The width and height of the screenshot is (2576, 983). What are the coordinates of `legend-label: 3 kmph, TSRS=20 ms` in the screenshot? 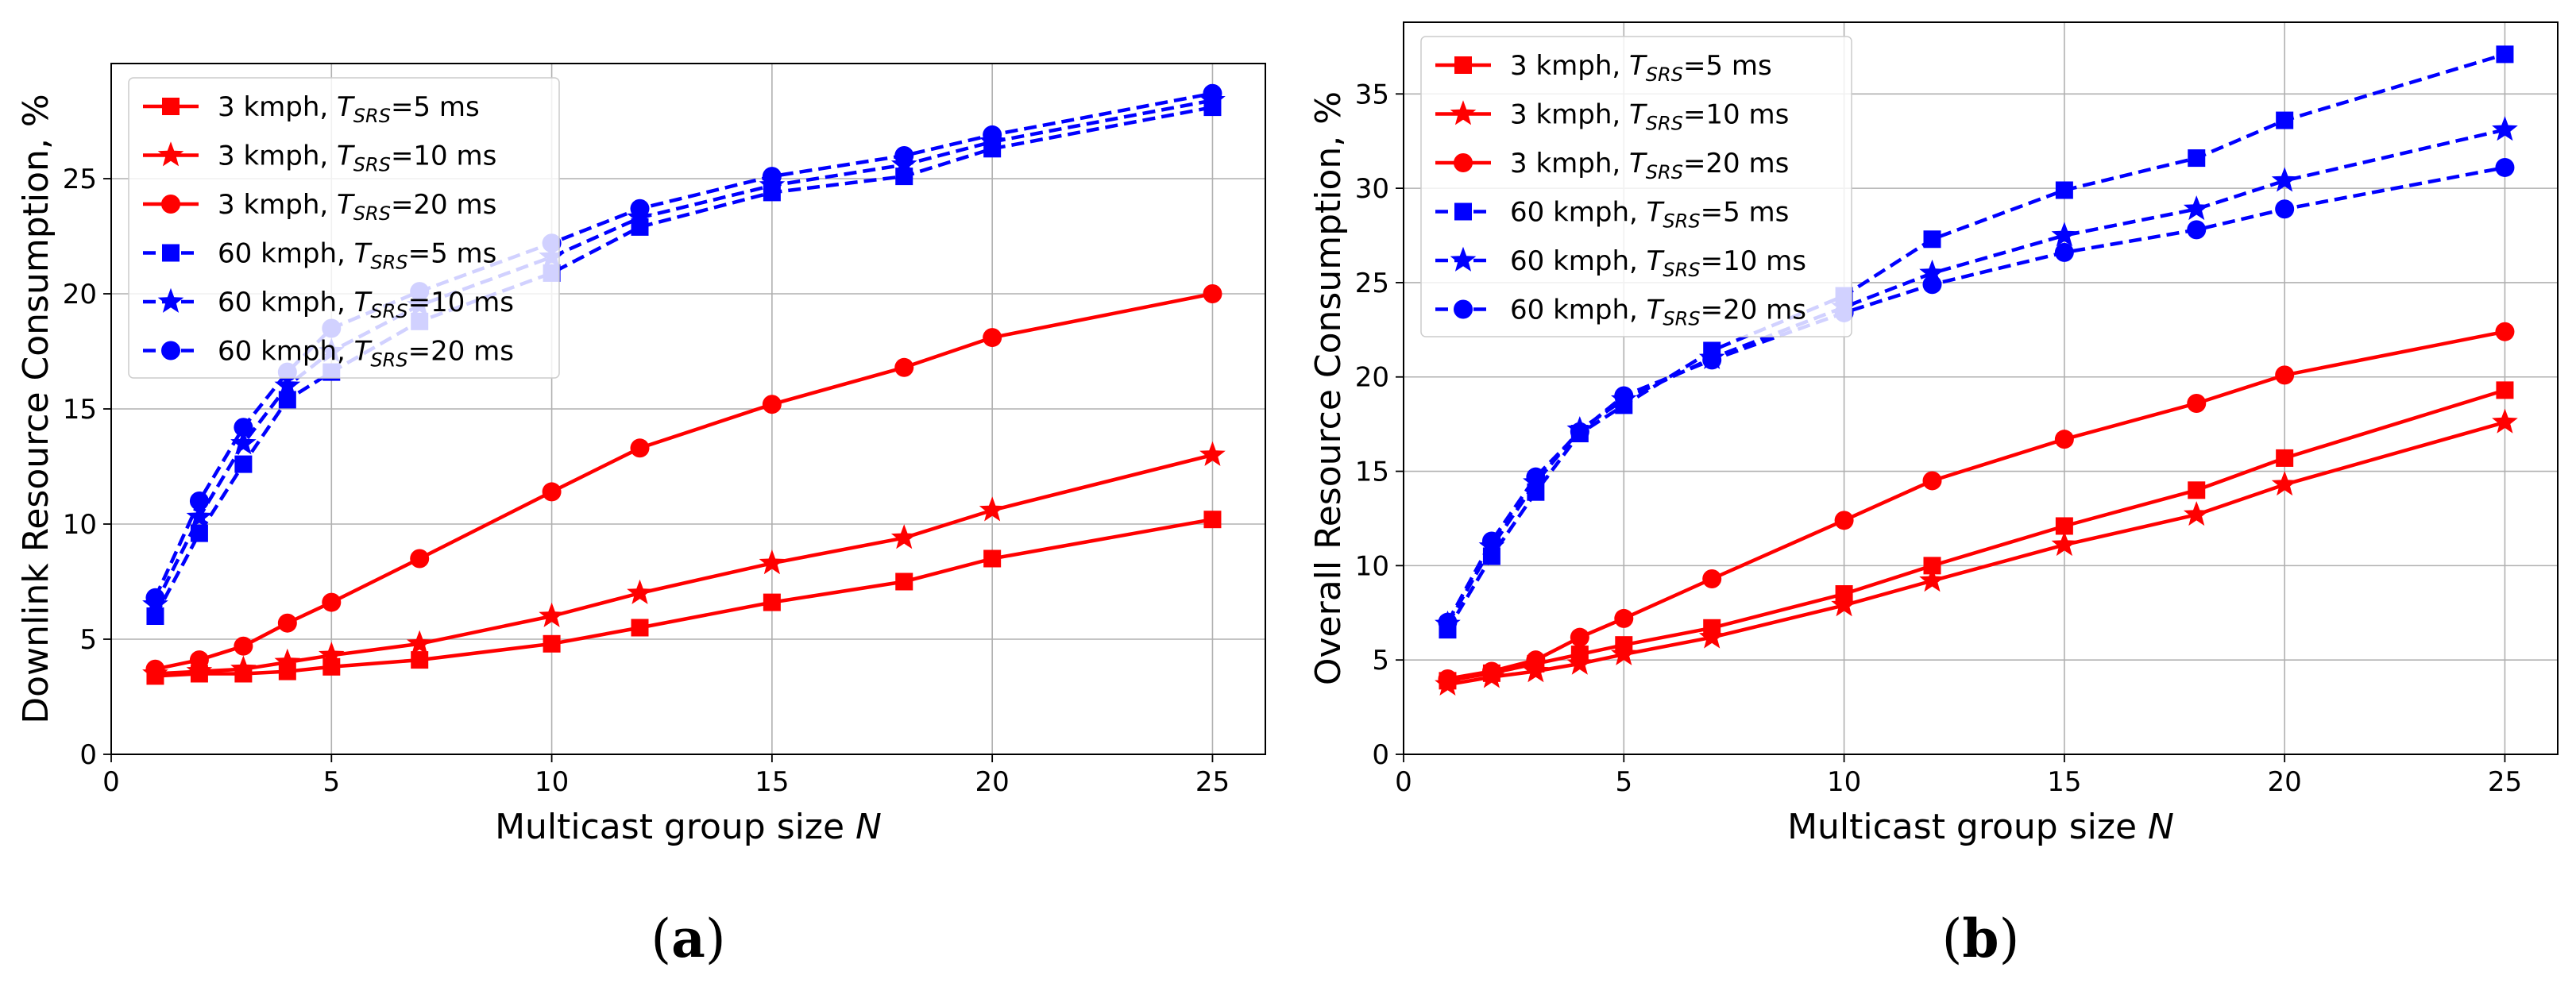 It's located at (357, 207).